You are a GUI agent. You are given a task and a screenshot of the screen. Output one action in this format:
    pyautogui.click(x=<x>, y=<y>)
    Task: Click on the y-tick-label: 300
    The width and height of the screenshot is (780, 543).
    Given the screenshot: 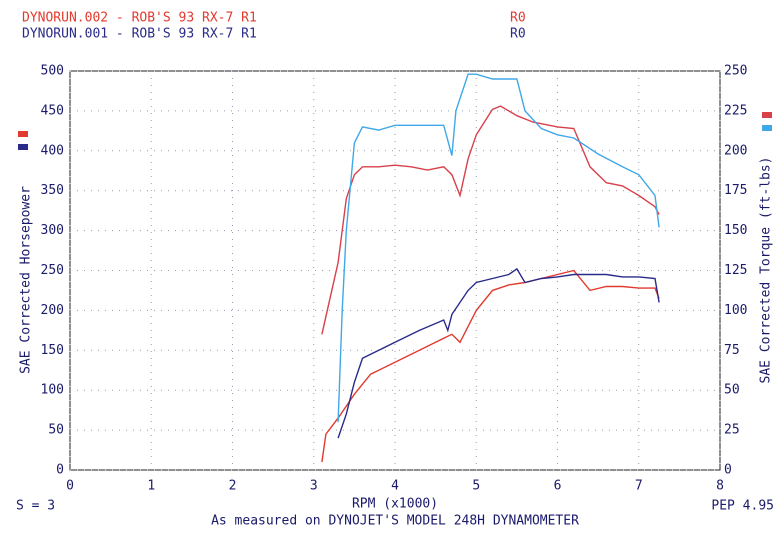 What is the action you would take?
    pyautogui.click(x=52, y=230)
    